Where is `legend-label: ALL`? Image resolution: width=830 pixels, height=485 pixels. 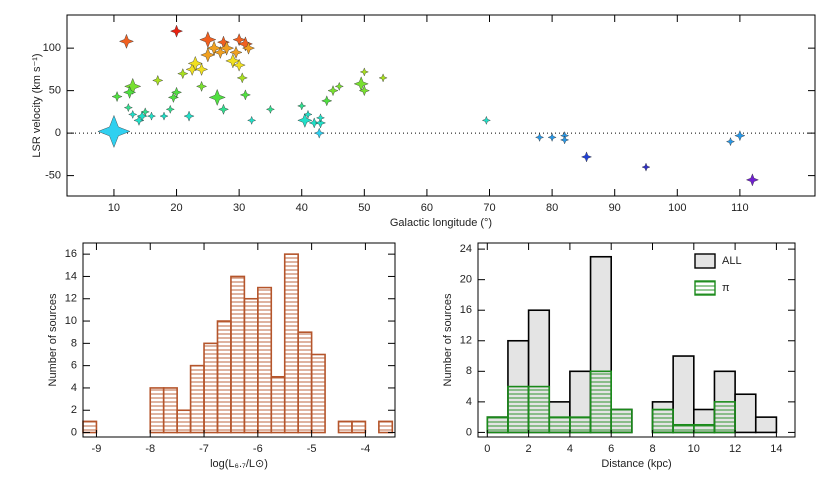
legend-label: ALL is located at coordinates (732, 261).